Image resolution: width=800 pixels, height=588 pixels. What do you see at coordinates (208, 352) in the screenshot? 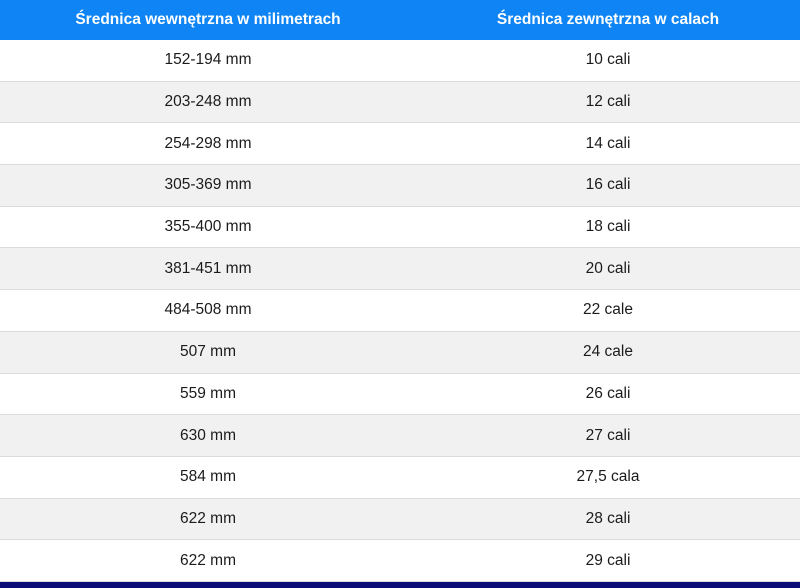
I see `cell-mm-value: 507 mm` at bounding box center [208, 352].